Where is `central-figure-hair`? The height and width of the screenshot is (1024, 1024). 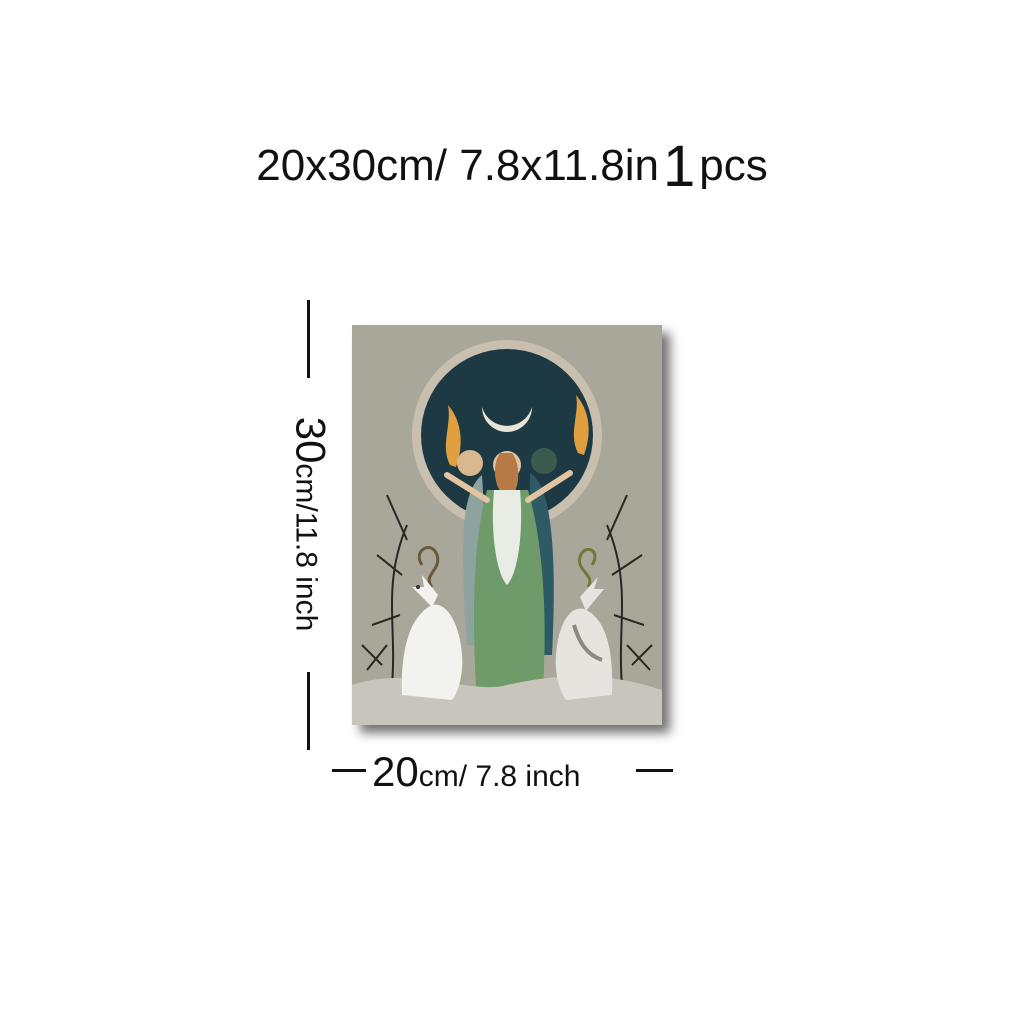
central-figure-hair is located at coordinates (506, 473).